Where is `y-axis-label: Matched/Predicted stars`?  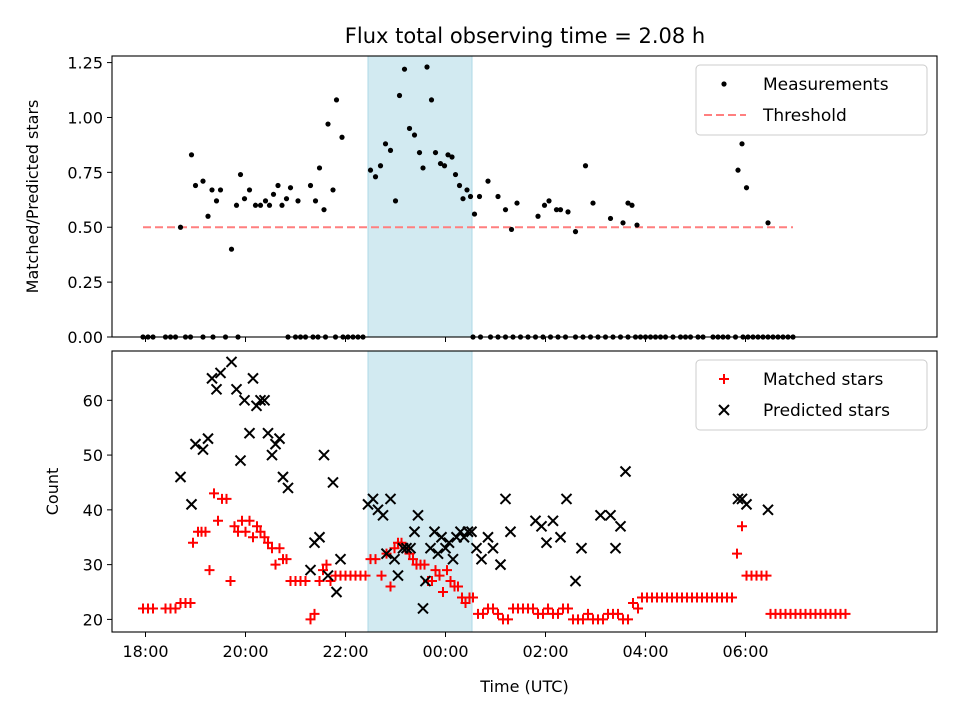 y-axis-label: Matched/Predicted stars is located at coordinates (32, 197).